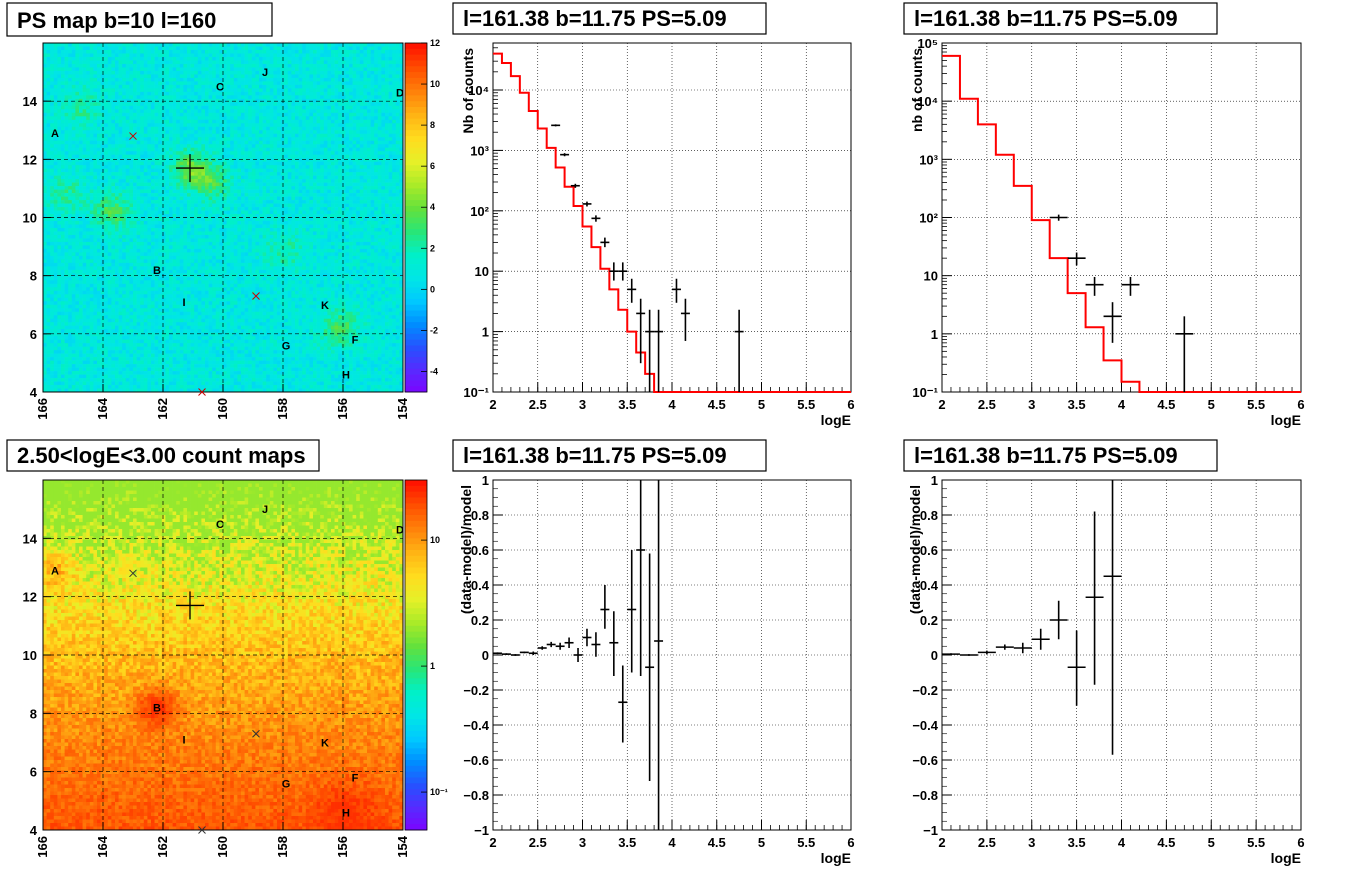 This screenshot has width=1348, height=876. Describe the element at coordinates (928, 159) in the screenshot. I see `y-tick-label: 10³` at that location.